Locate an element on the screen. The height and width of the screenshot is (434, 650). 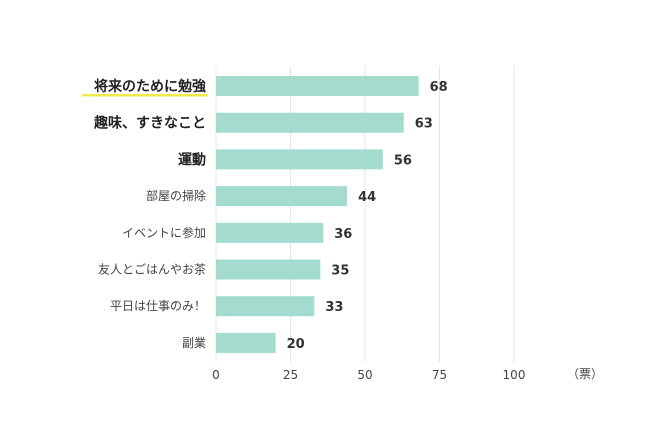
category-label: 平日は仕事のみ！ is located at coordinates (158, 306).